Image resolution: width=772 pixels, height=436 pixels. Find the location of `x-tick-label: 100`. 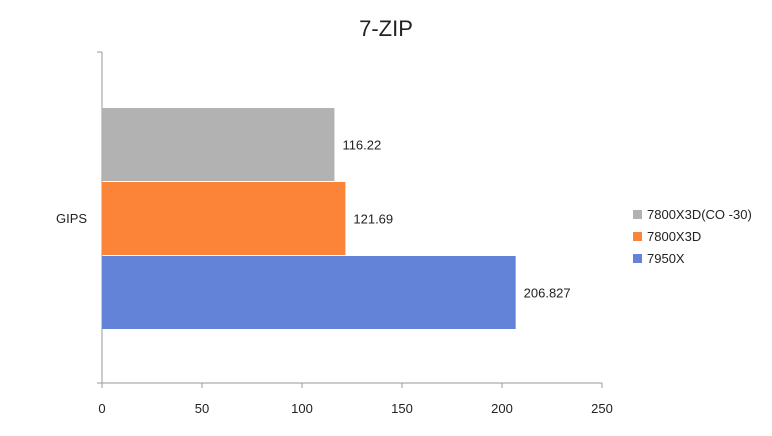

x-tick-label: 100 is located at coordinates (302, 408).